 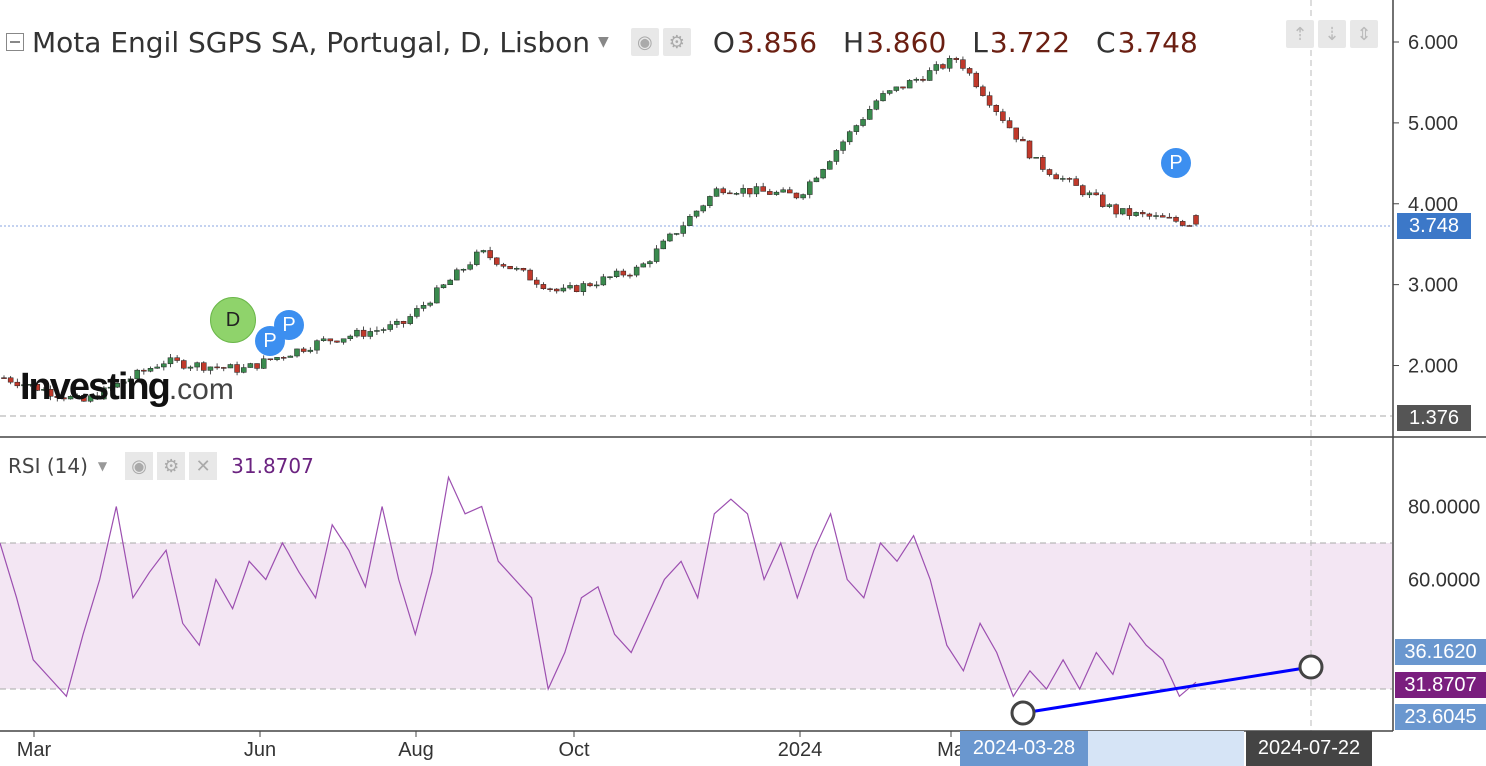 What do you see at coordinates (260, 750) in the screenshot?
I see `time-tick-label: Jun` at bounding box center [260, 750].